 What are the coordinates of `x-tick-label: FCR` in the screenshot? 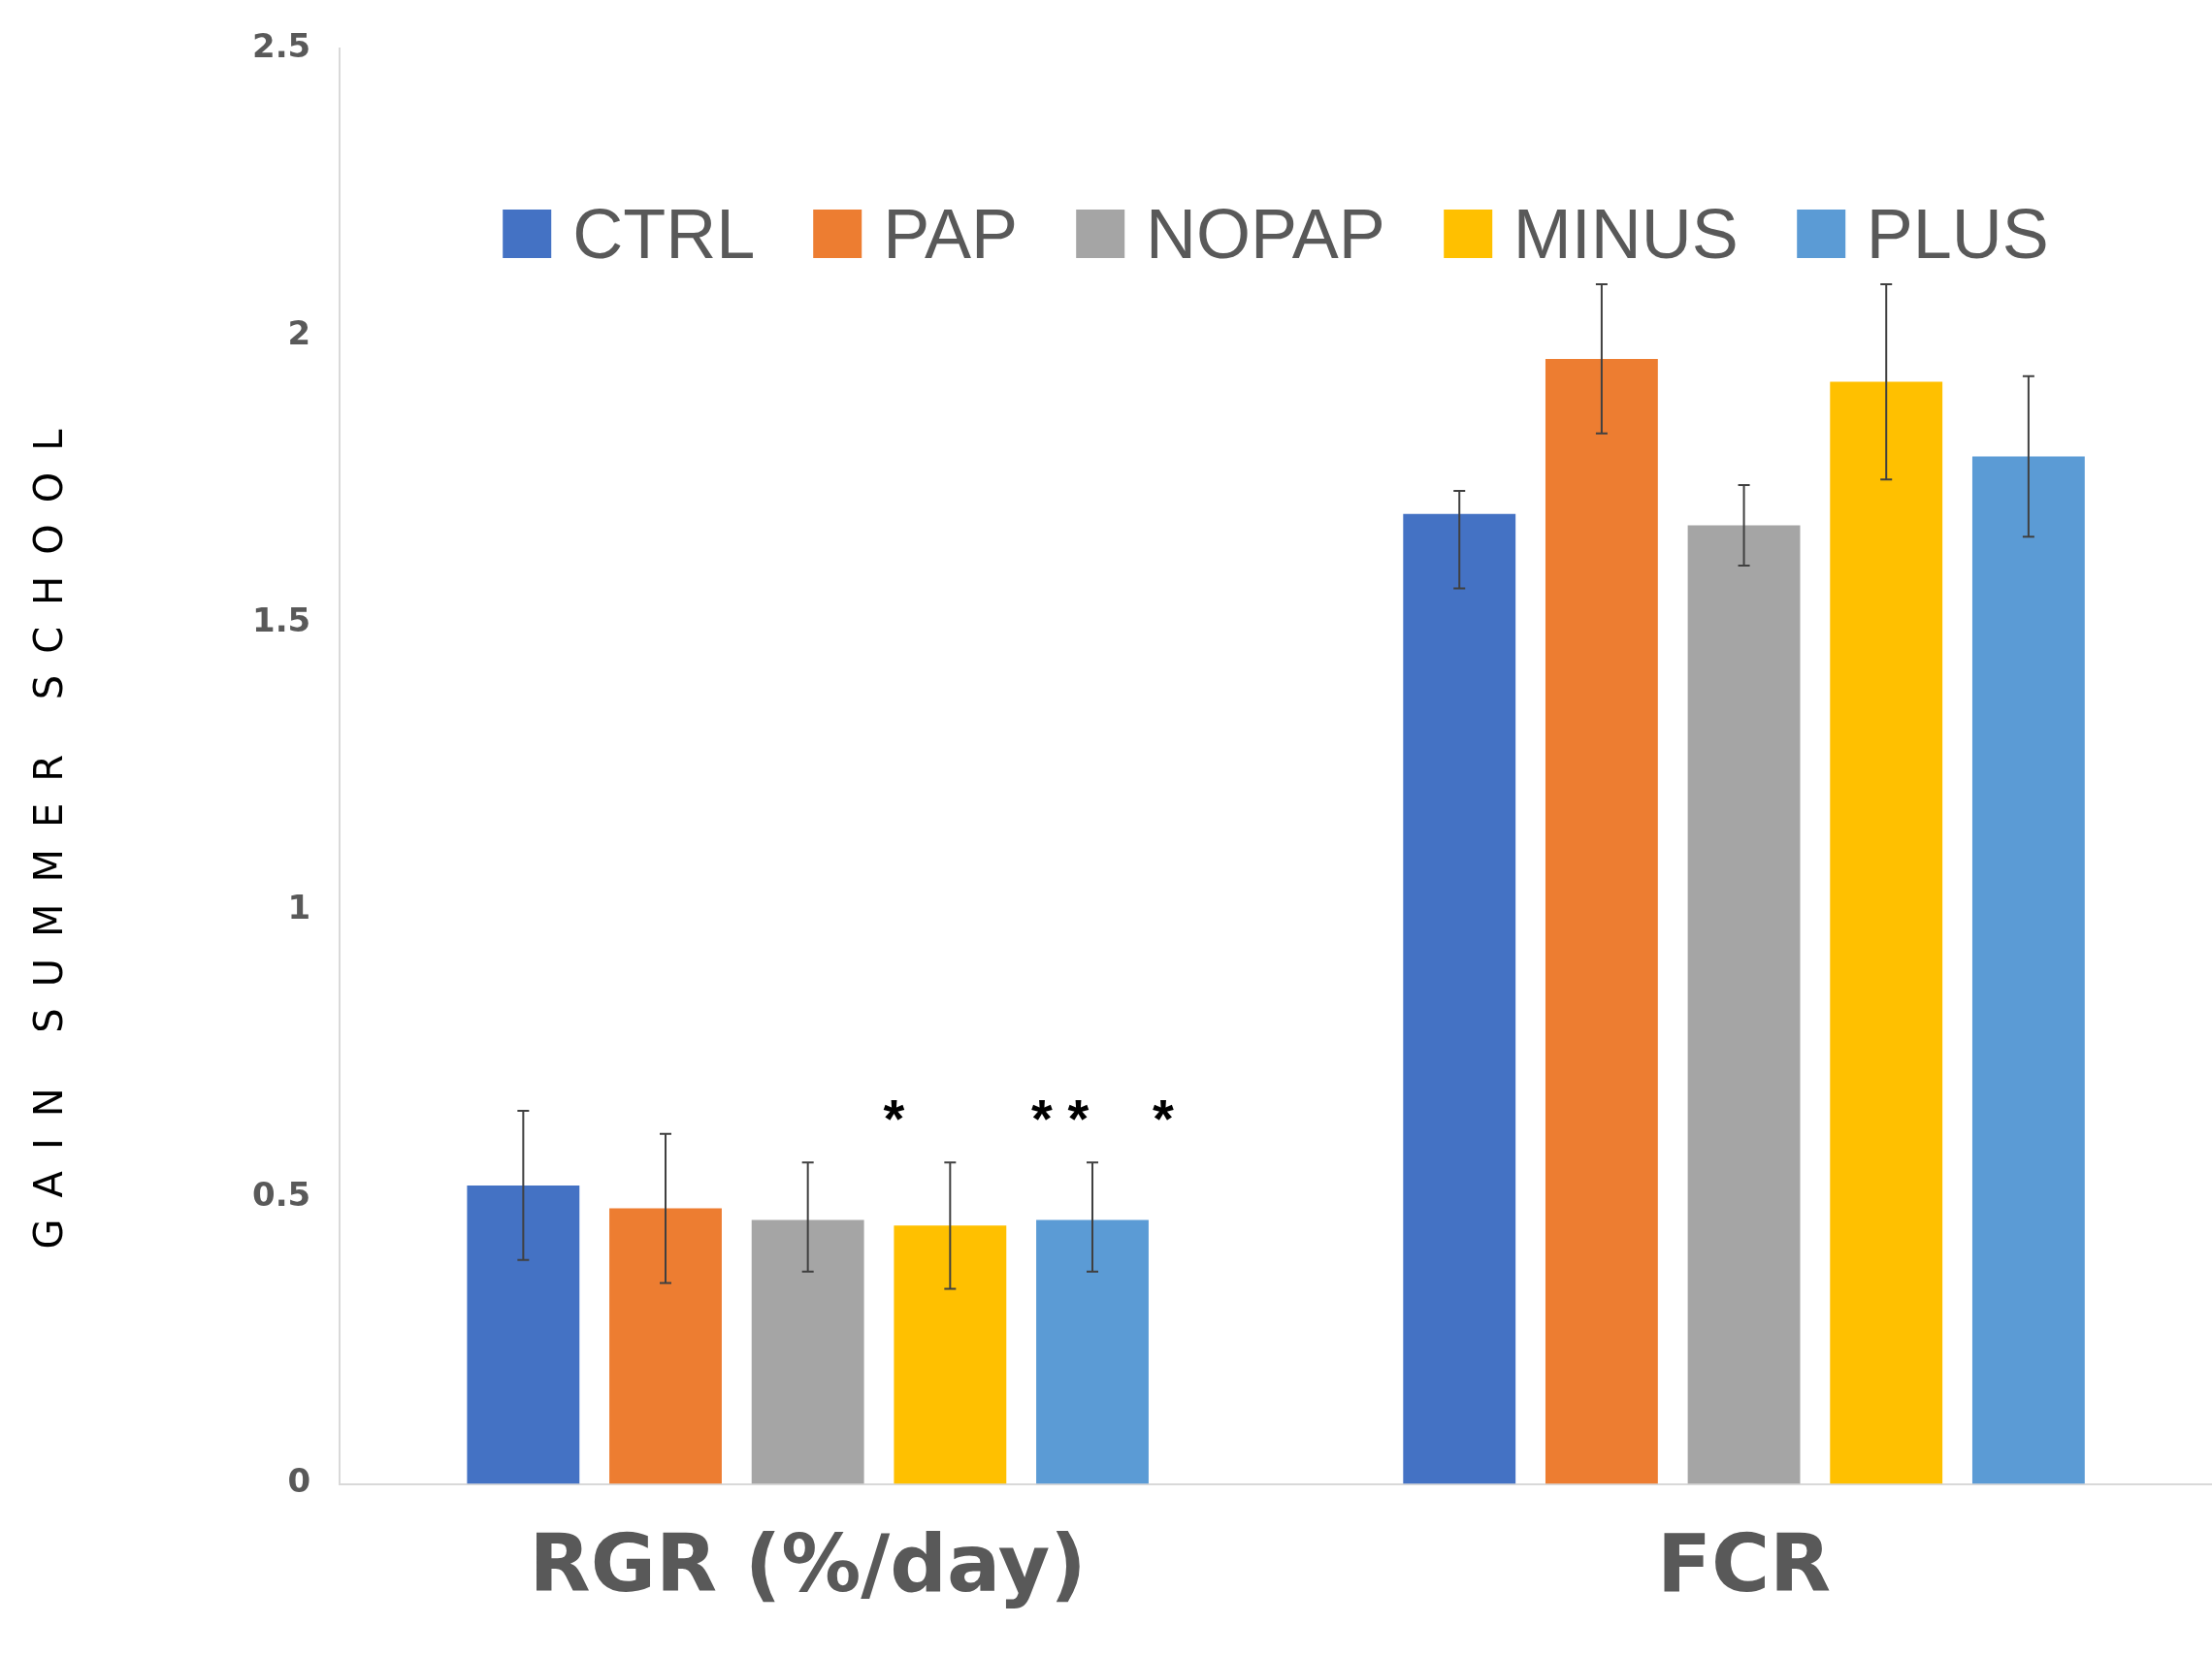 It's located at (1744, 1563).